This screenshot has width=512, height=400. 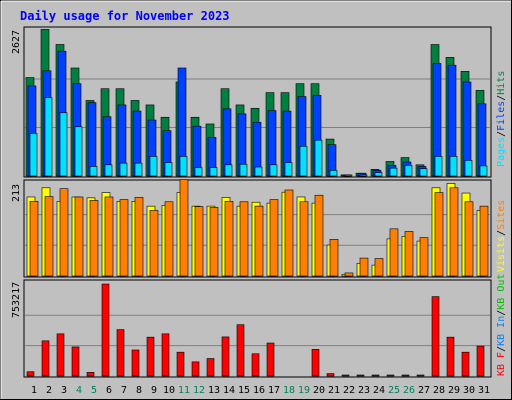 What do you see at coordinates (304, 390) in the screenshot?
I see `x-tick-label: 19` at bounding box center [304, 390].